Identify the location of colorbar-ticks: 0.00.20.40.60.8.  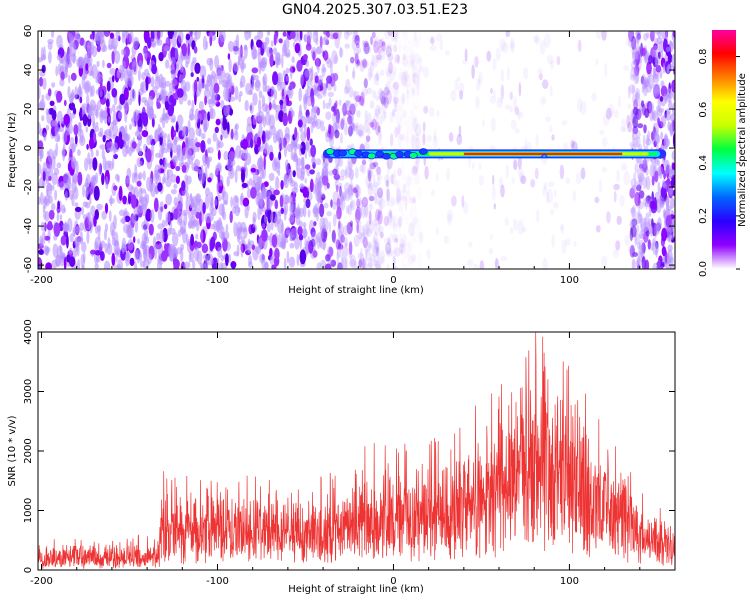
(719, 163).